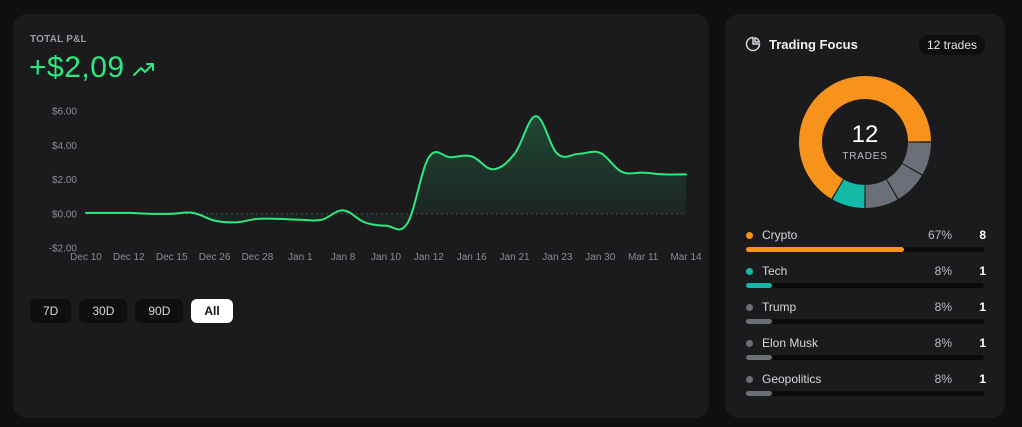 This screenshot has height=427, width=1022. I want to click on category-name: Tech, so click(775, 271).